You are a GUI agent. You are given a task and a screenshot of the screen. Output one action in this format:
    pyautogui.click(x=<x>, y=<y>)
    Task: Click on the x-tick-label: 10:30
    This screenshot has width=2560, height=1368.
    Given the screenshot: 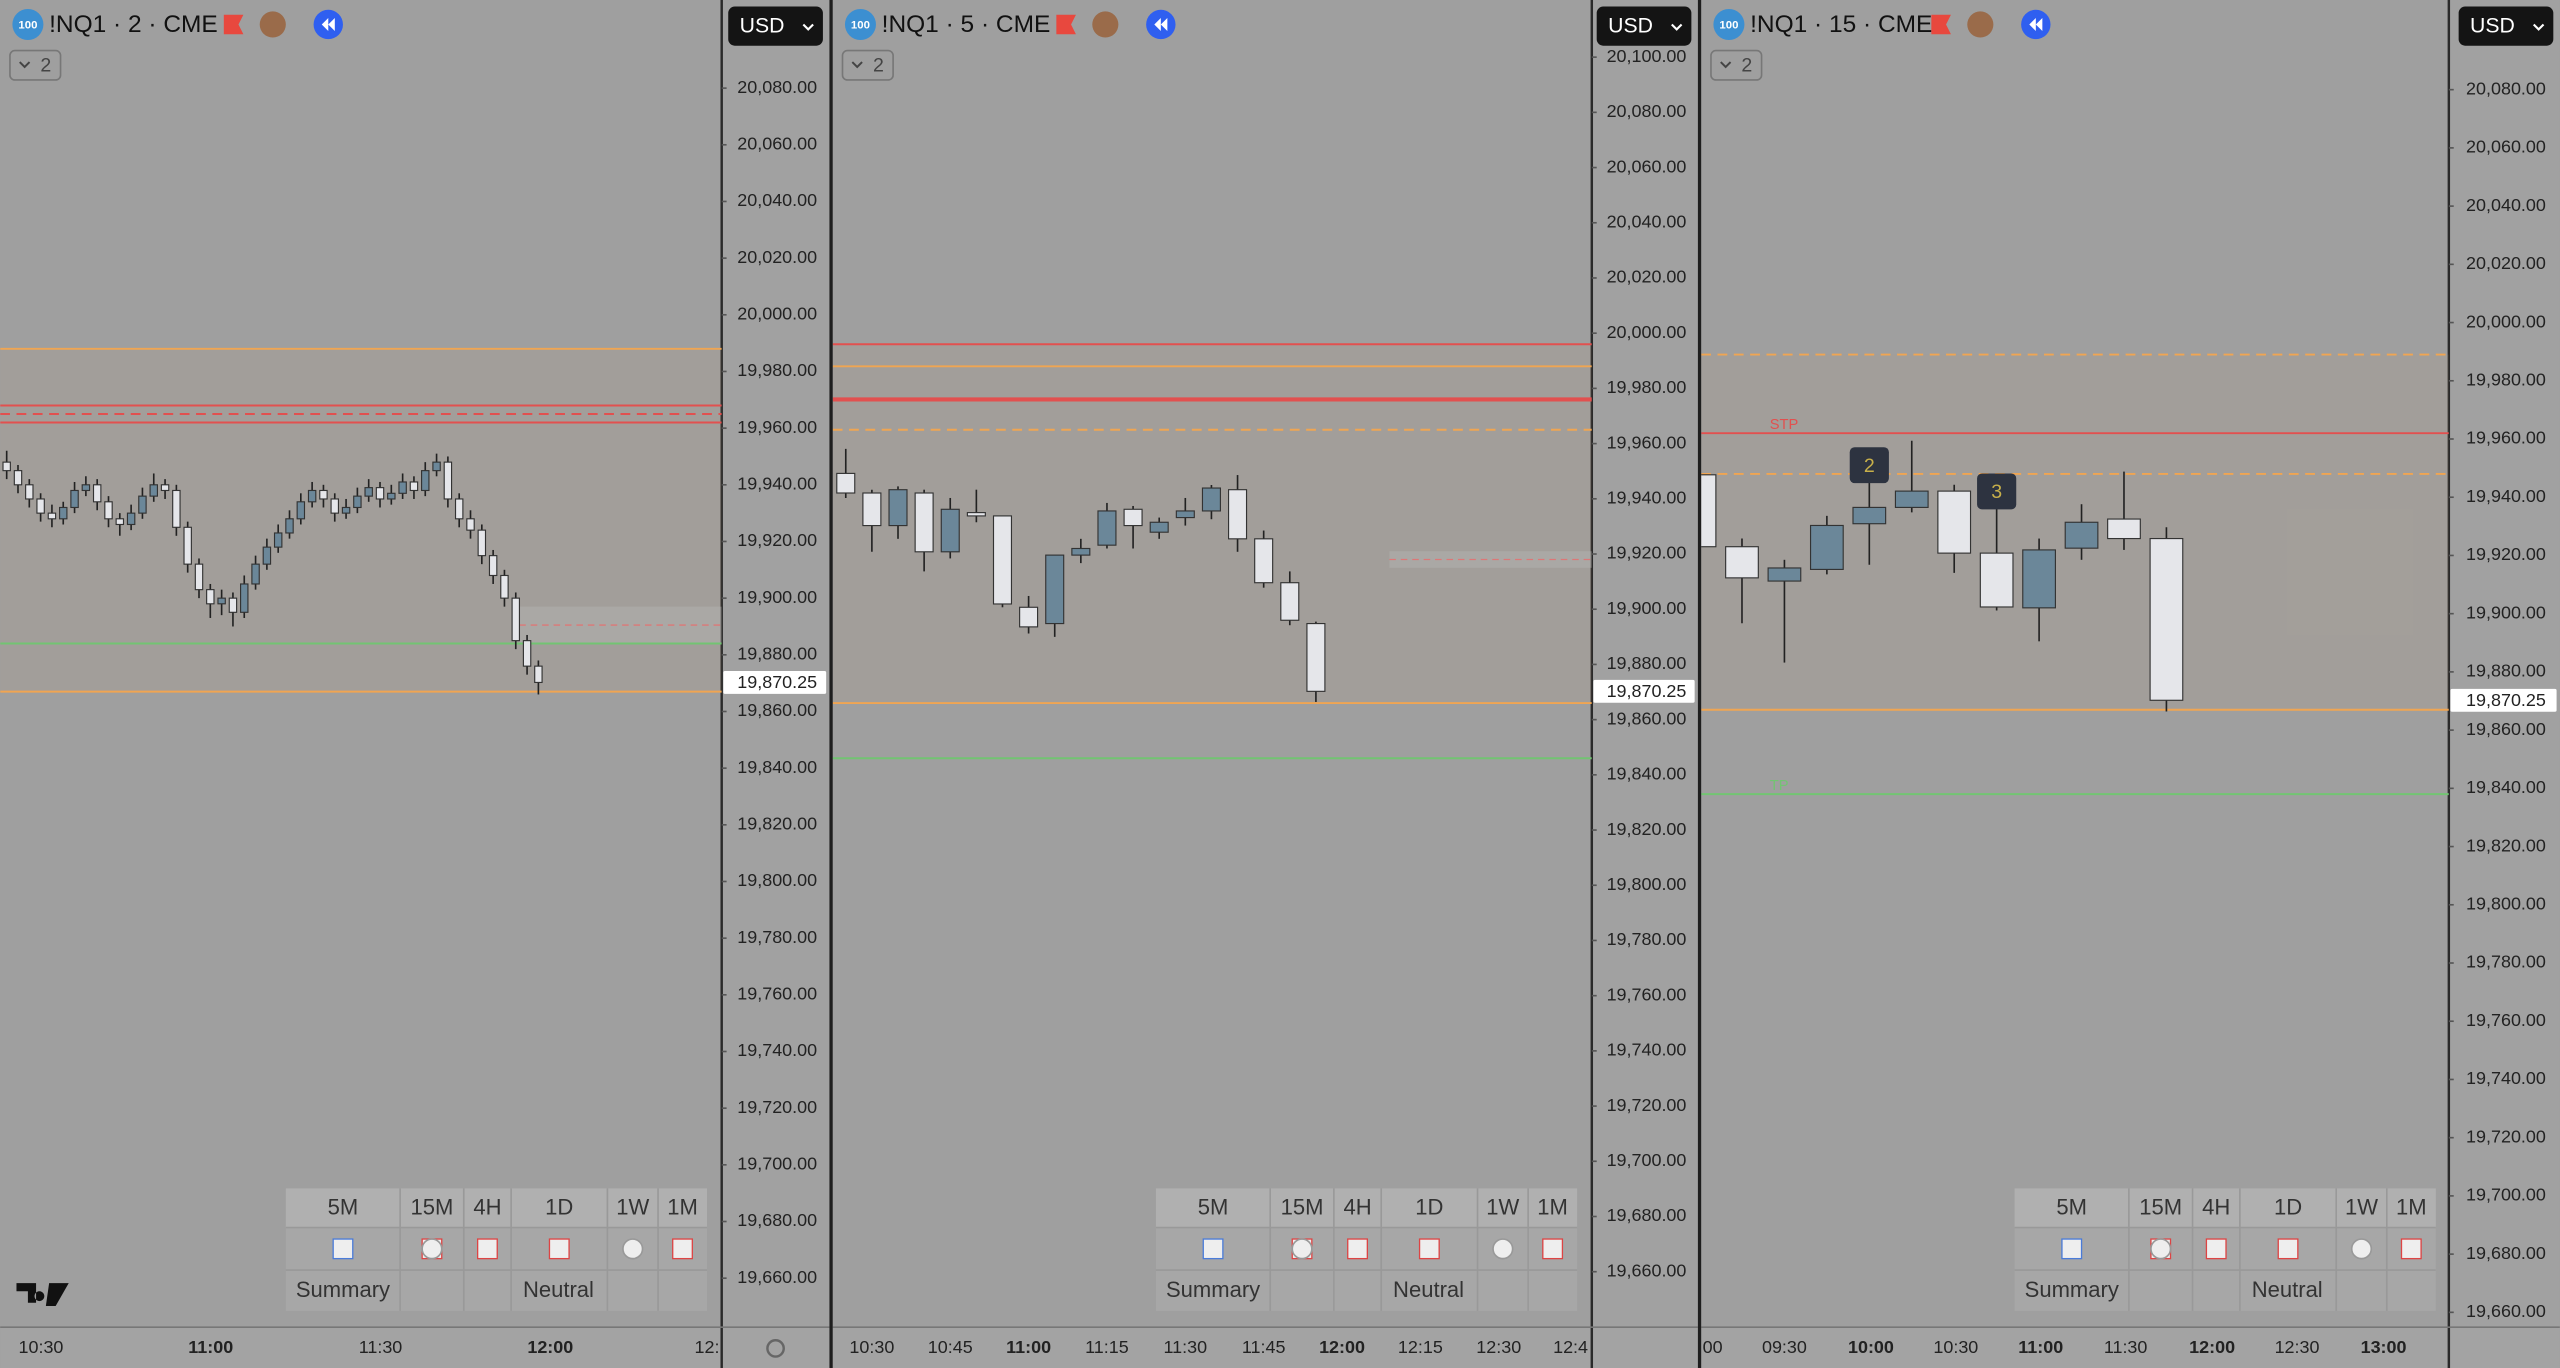 What is the action you would take?
    pyautogui.click(x=871, y=1347)
    